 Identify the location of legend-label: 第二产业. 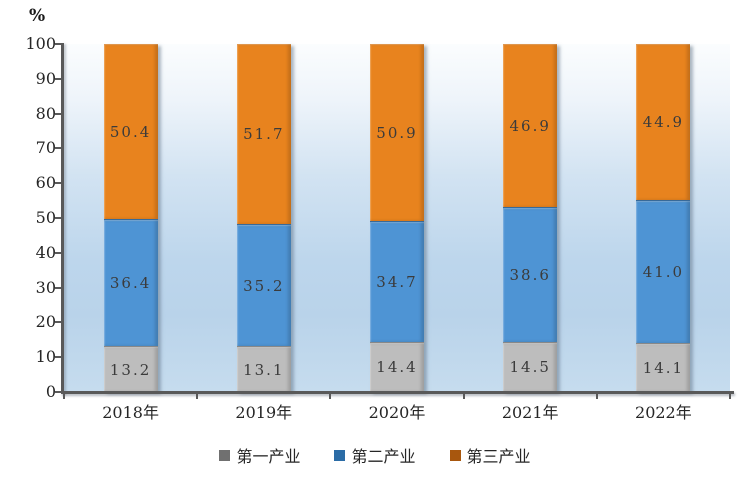
(383, 456).